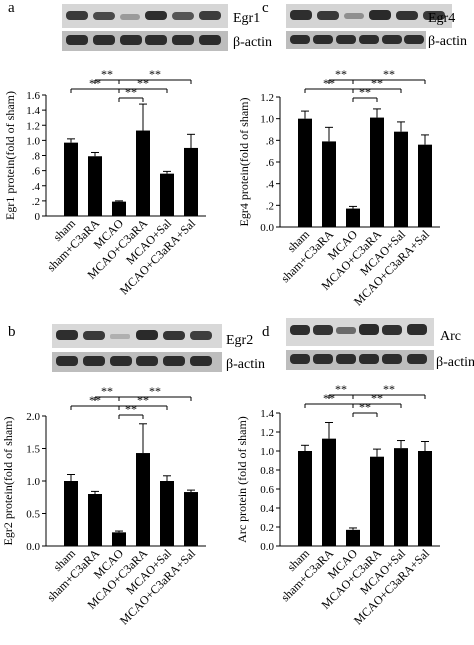  I want to click on y-axis-label: Arc protein (fold of sham), so click(242, 479).